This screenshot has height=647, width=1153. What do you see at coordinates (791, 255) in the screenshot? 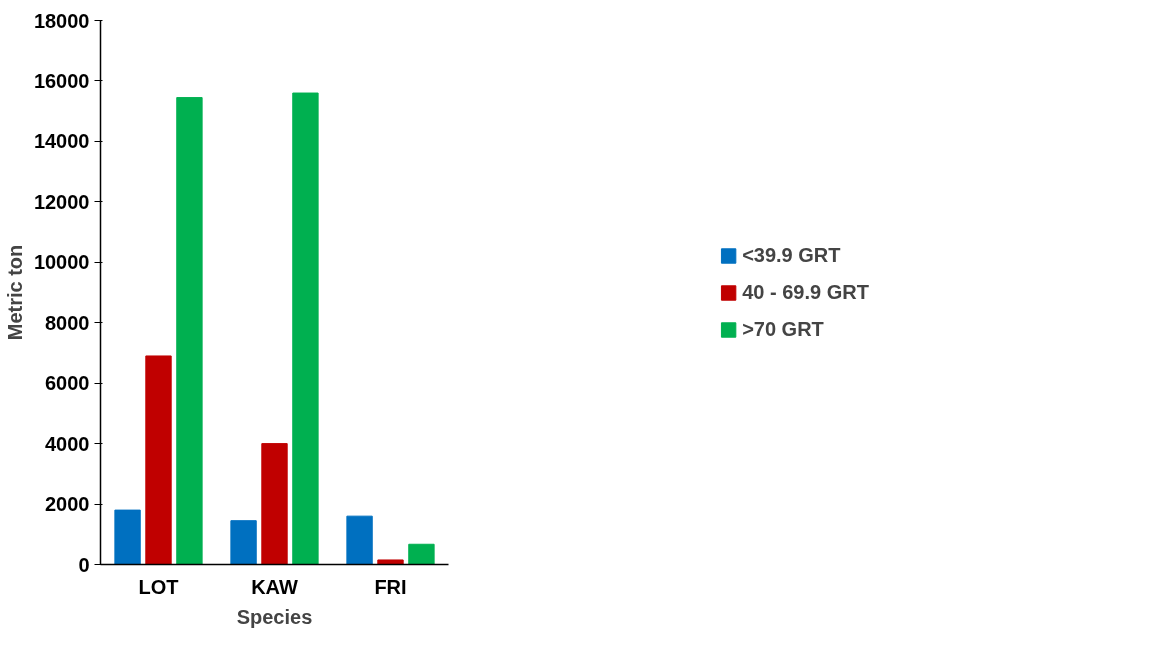
I see `legend-label: <39.9 GRT` at bounding box center [791, 255].